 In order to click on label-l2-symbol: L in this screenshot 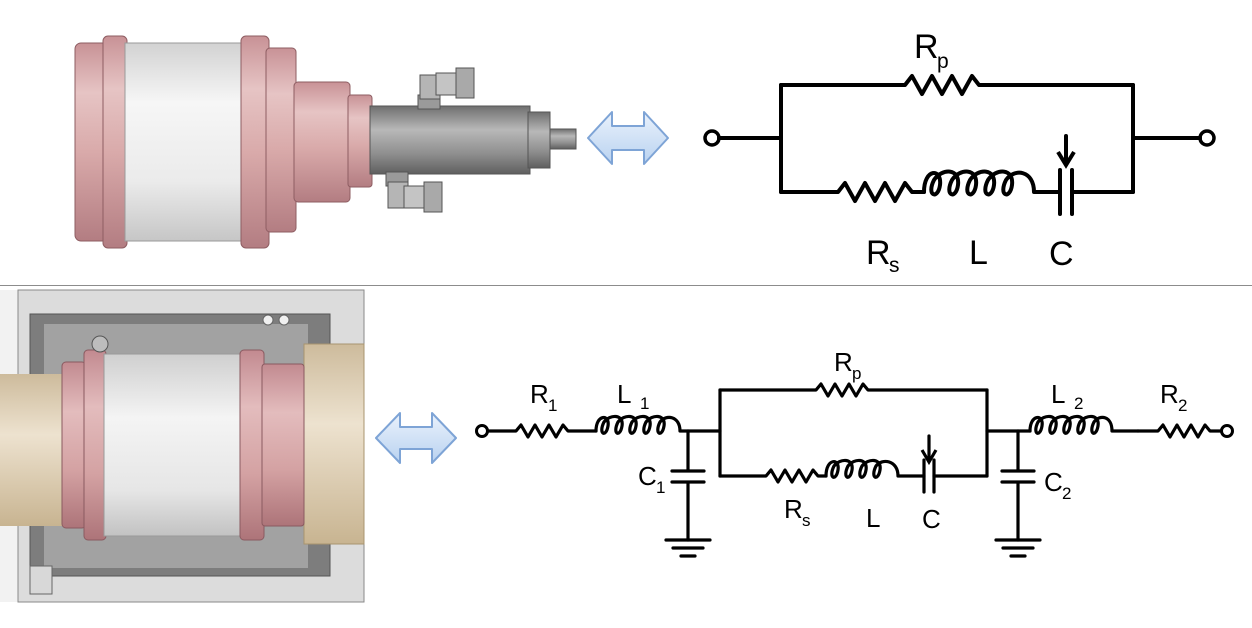, I will do `click(1058, 394)`.